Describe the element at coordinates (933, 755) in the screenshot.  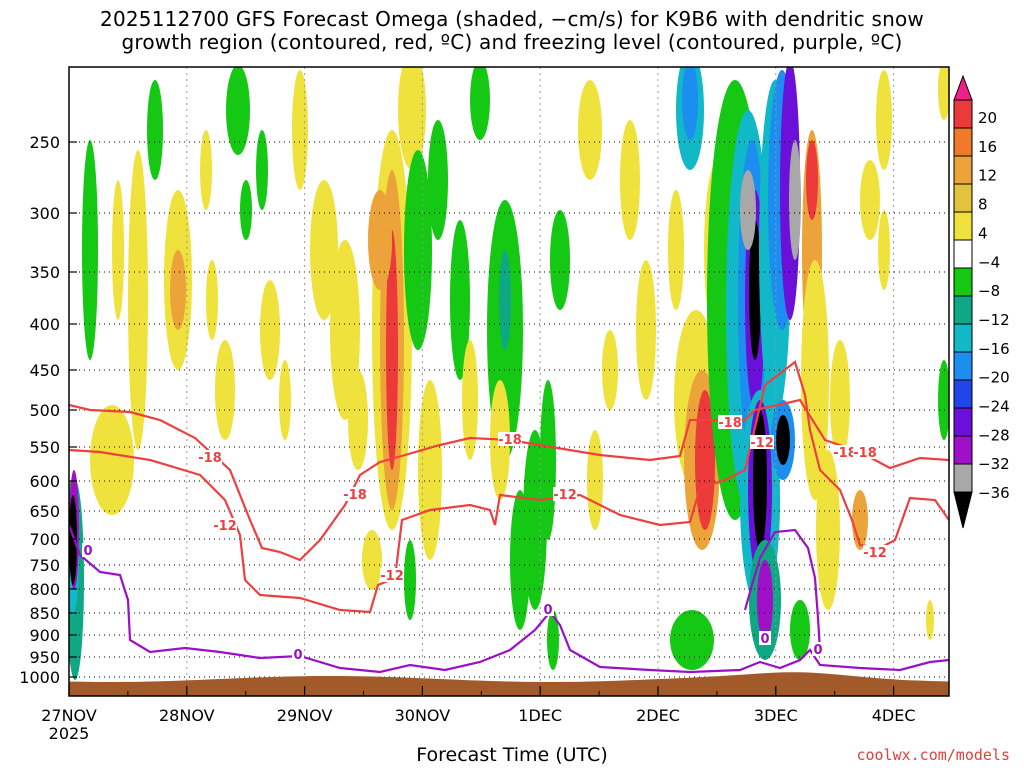
I see `credit-link: coolwx.com/models` at that location.